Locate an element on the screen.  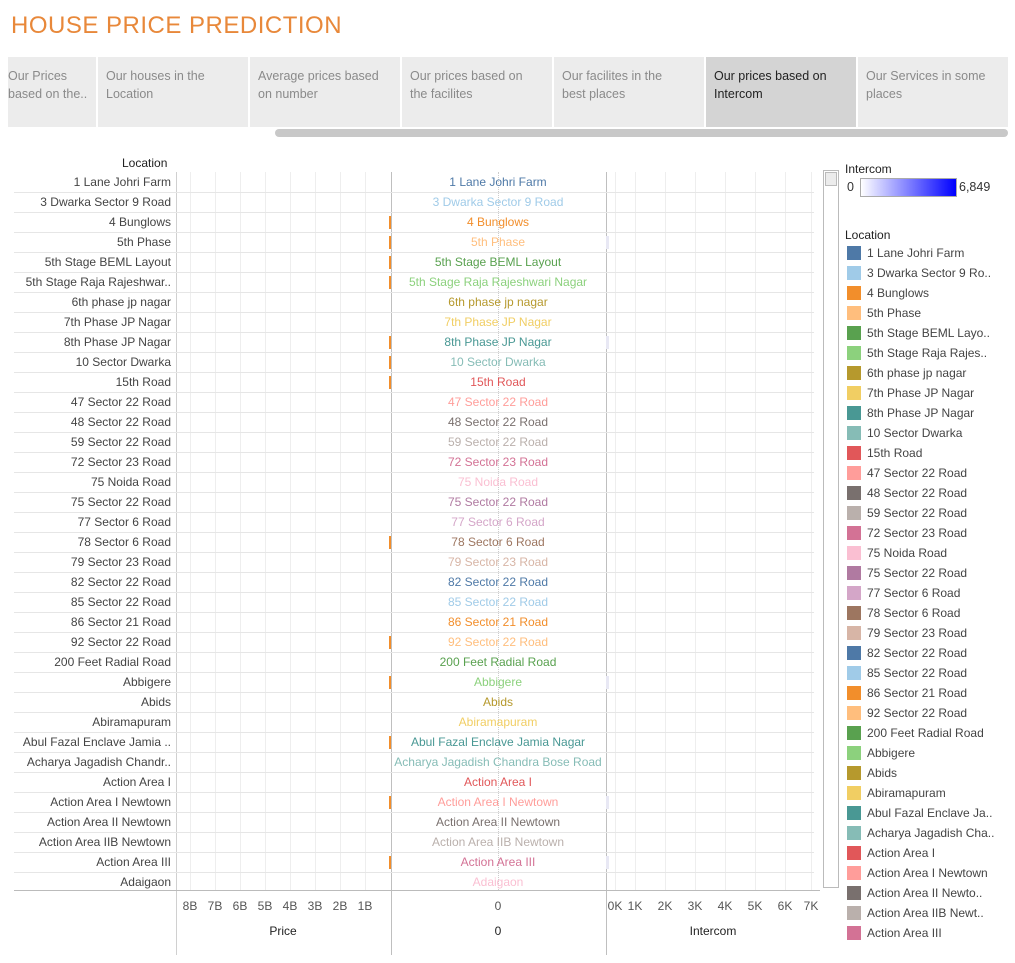
legend-item: Action Area III is located at coordinates (894, 933).